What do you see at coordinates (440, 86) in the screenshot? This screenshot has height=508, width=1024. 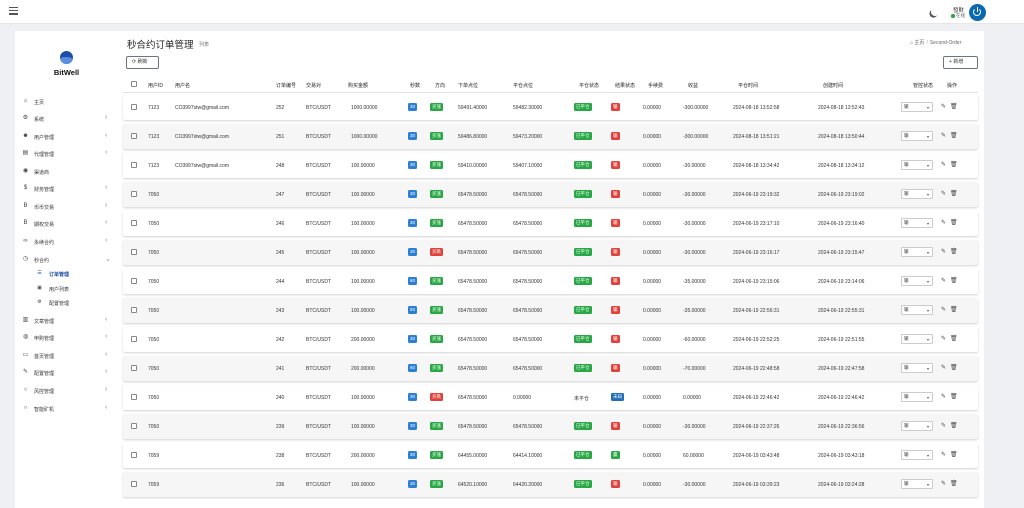 I see `column-header: 方向` at bounding box center [440, 86].